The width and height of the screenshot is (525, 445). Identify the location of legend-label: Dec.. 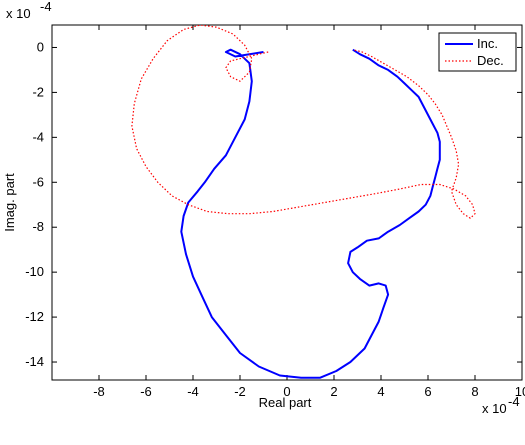
(490, 60).